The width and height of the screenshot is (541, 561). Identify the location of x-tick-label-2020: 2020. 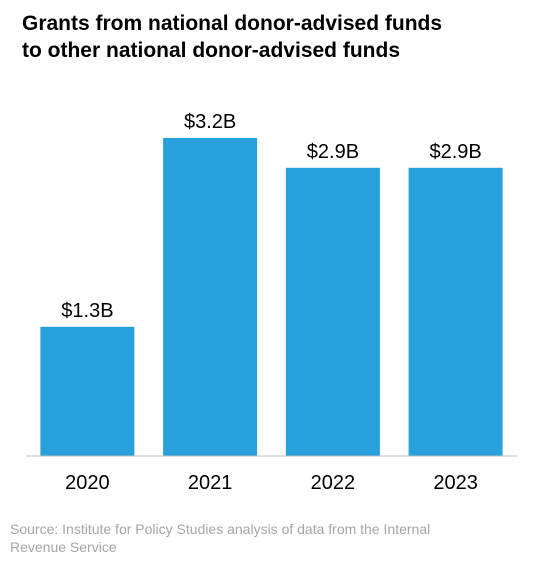
(87, 483).